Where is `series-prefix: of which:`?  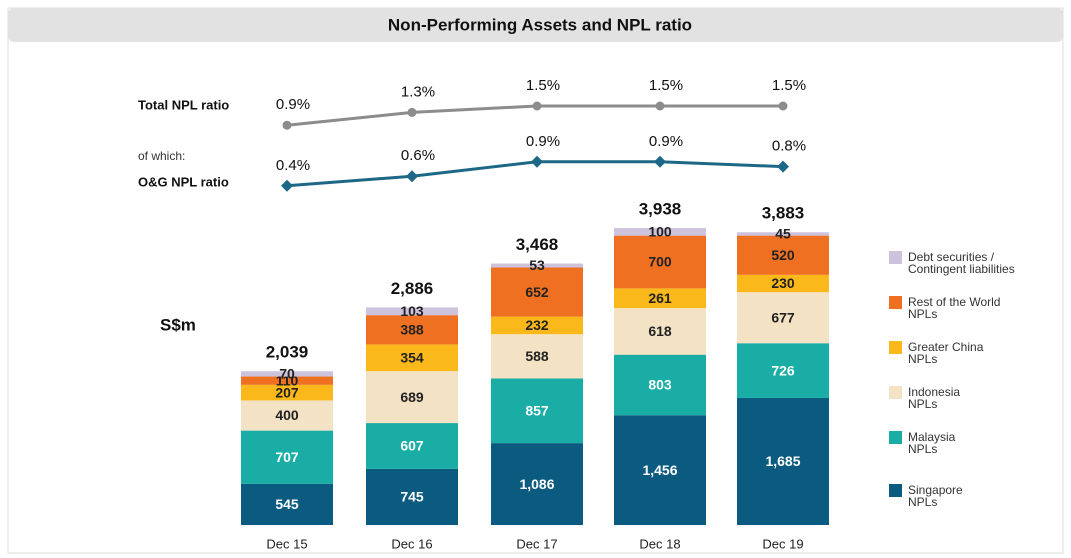 series-prefix: of which: is located at coordinates (161, 156).